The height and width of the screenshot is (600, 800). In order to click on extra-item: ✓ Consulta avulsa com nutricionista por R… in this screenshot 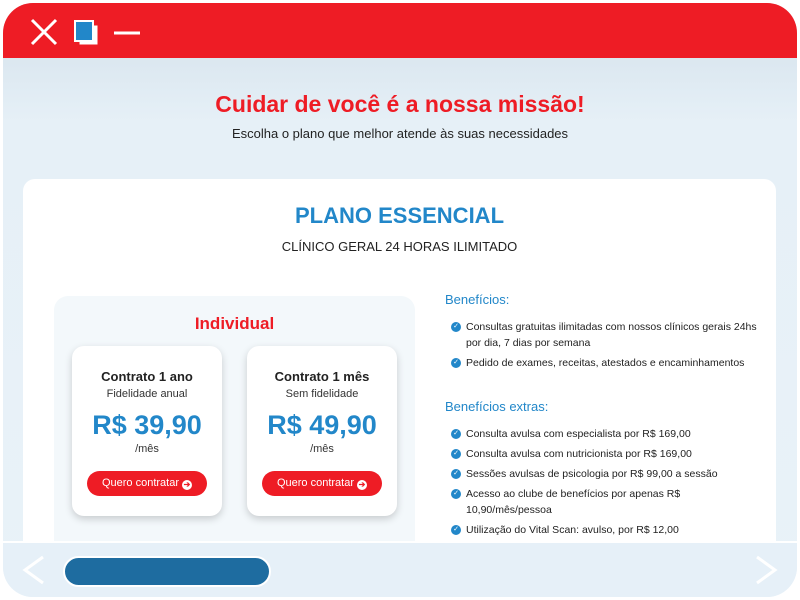, I will do `click(605, 454)`.